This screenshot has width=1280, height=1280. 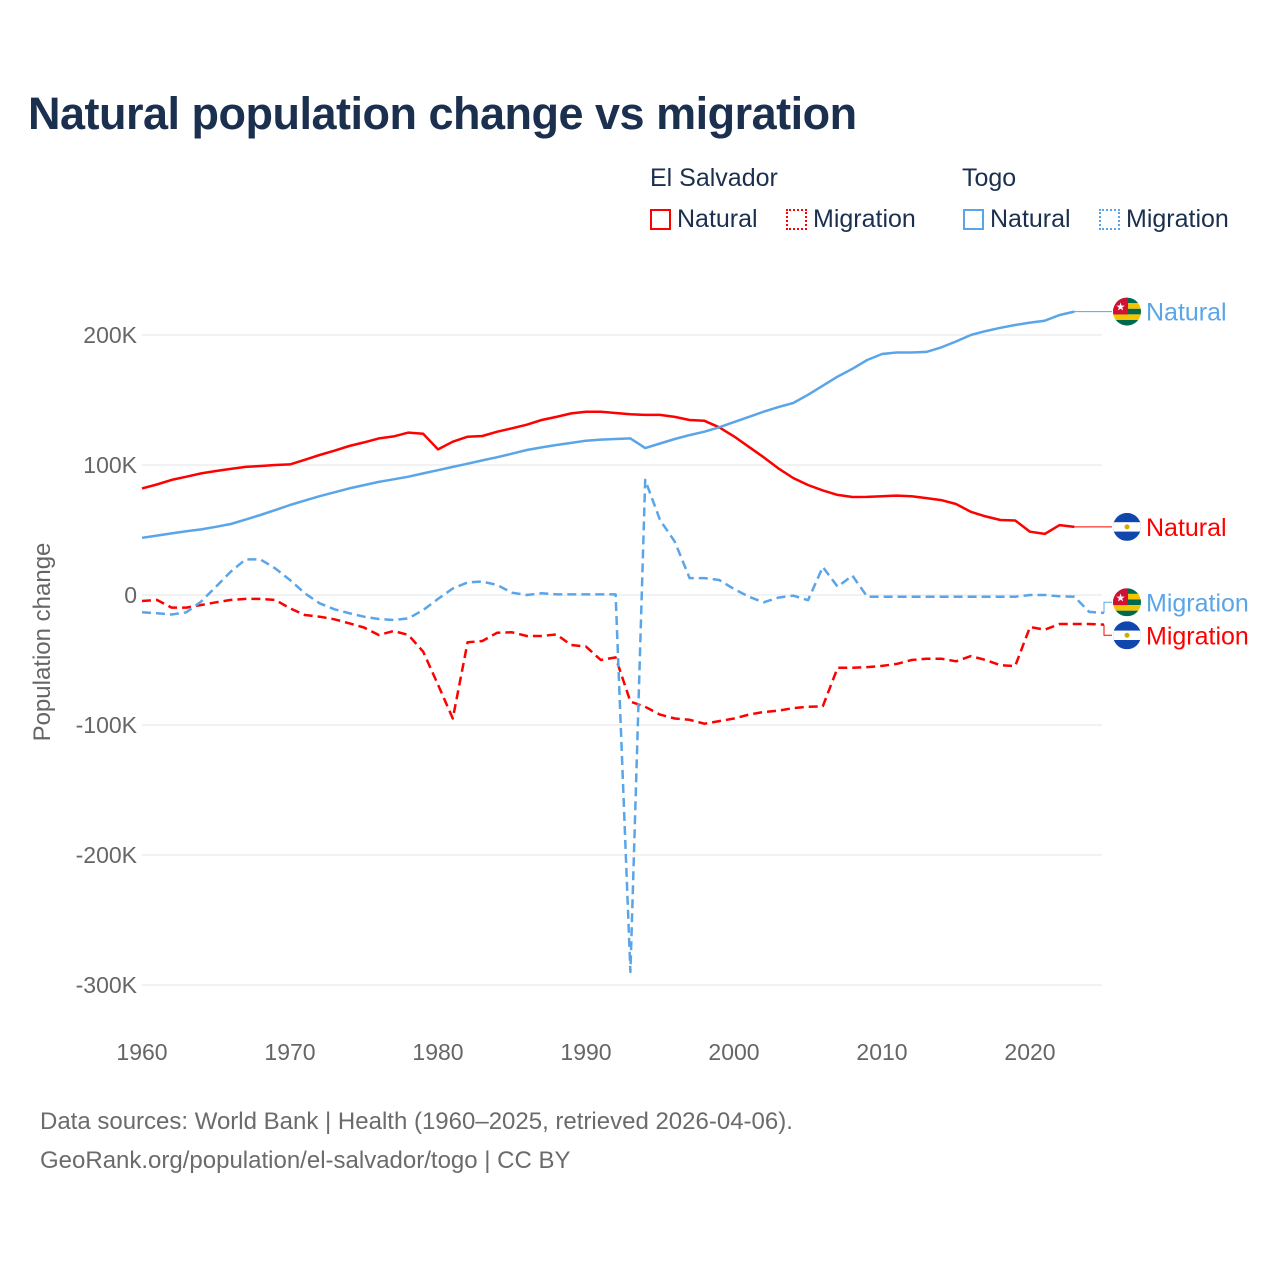 I want to click on legend-item-togo-natural: Natural, so click(x=1017, y=219).